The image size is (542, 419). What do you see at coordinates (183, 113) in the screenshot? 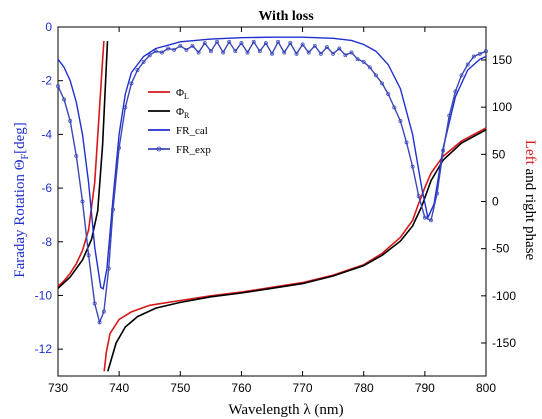
I see `legend-label: ΦR` at bounding box center [183, 113].